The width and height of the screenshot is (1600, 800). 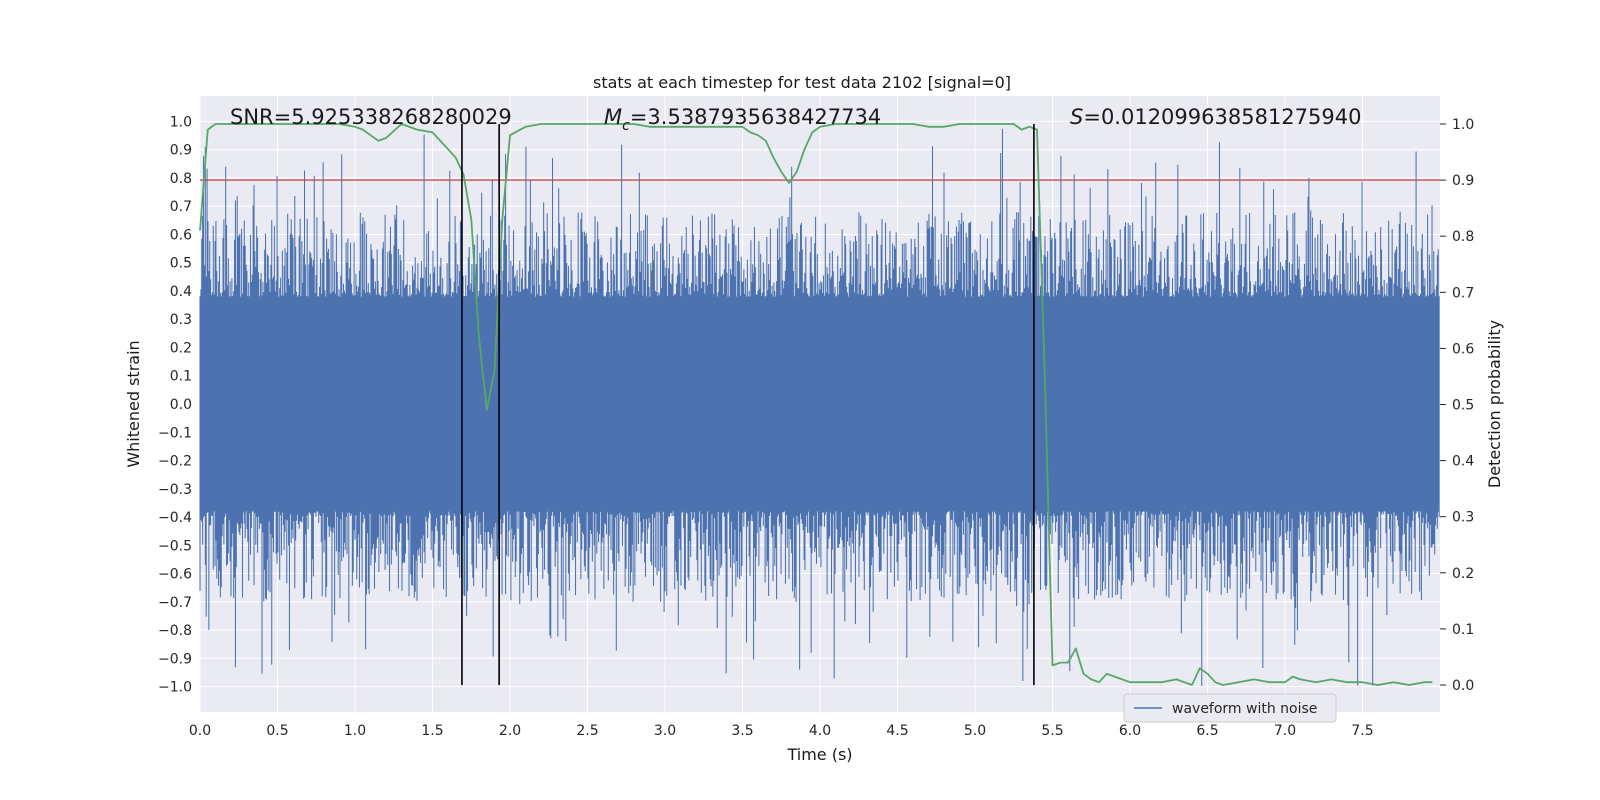 I want to click on mc-annotation: Mc=3.5387935638427734, so click(x=742, y=119).